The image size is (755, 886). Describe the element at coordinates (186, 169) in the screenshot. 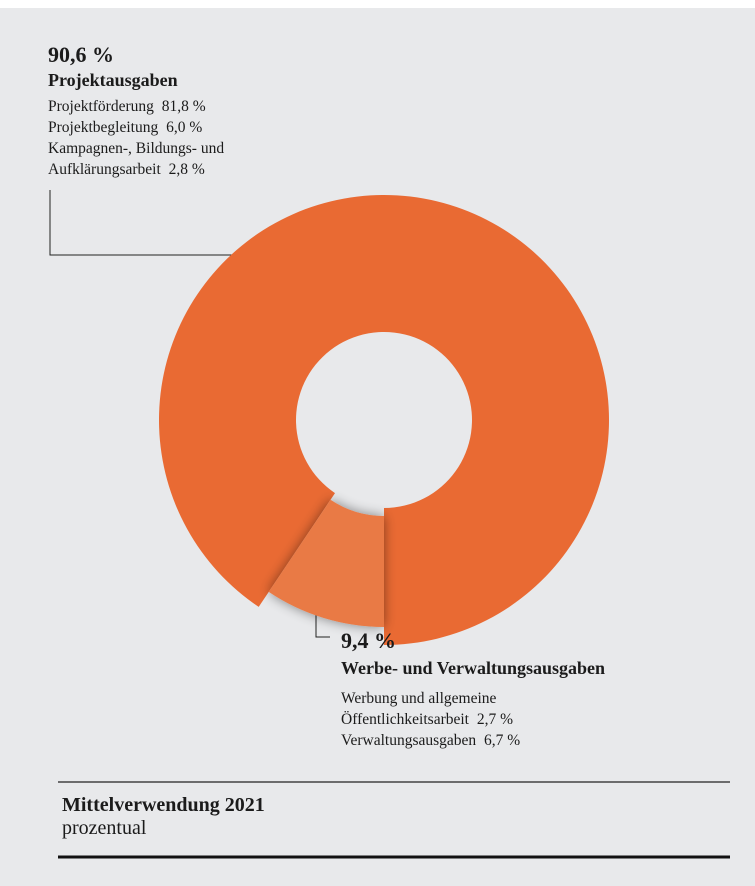

I see `detail-value: 2,8 %` at that location.